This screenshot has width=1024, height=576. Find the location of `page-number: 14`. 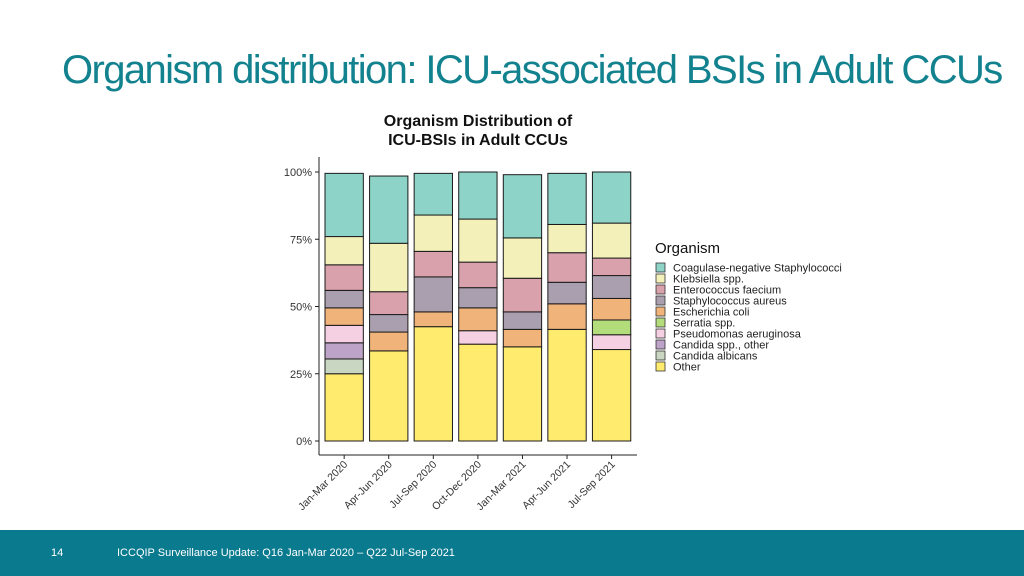

page-number: 14 is located at coordinates (57, 553).